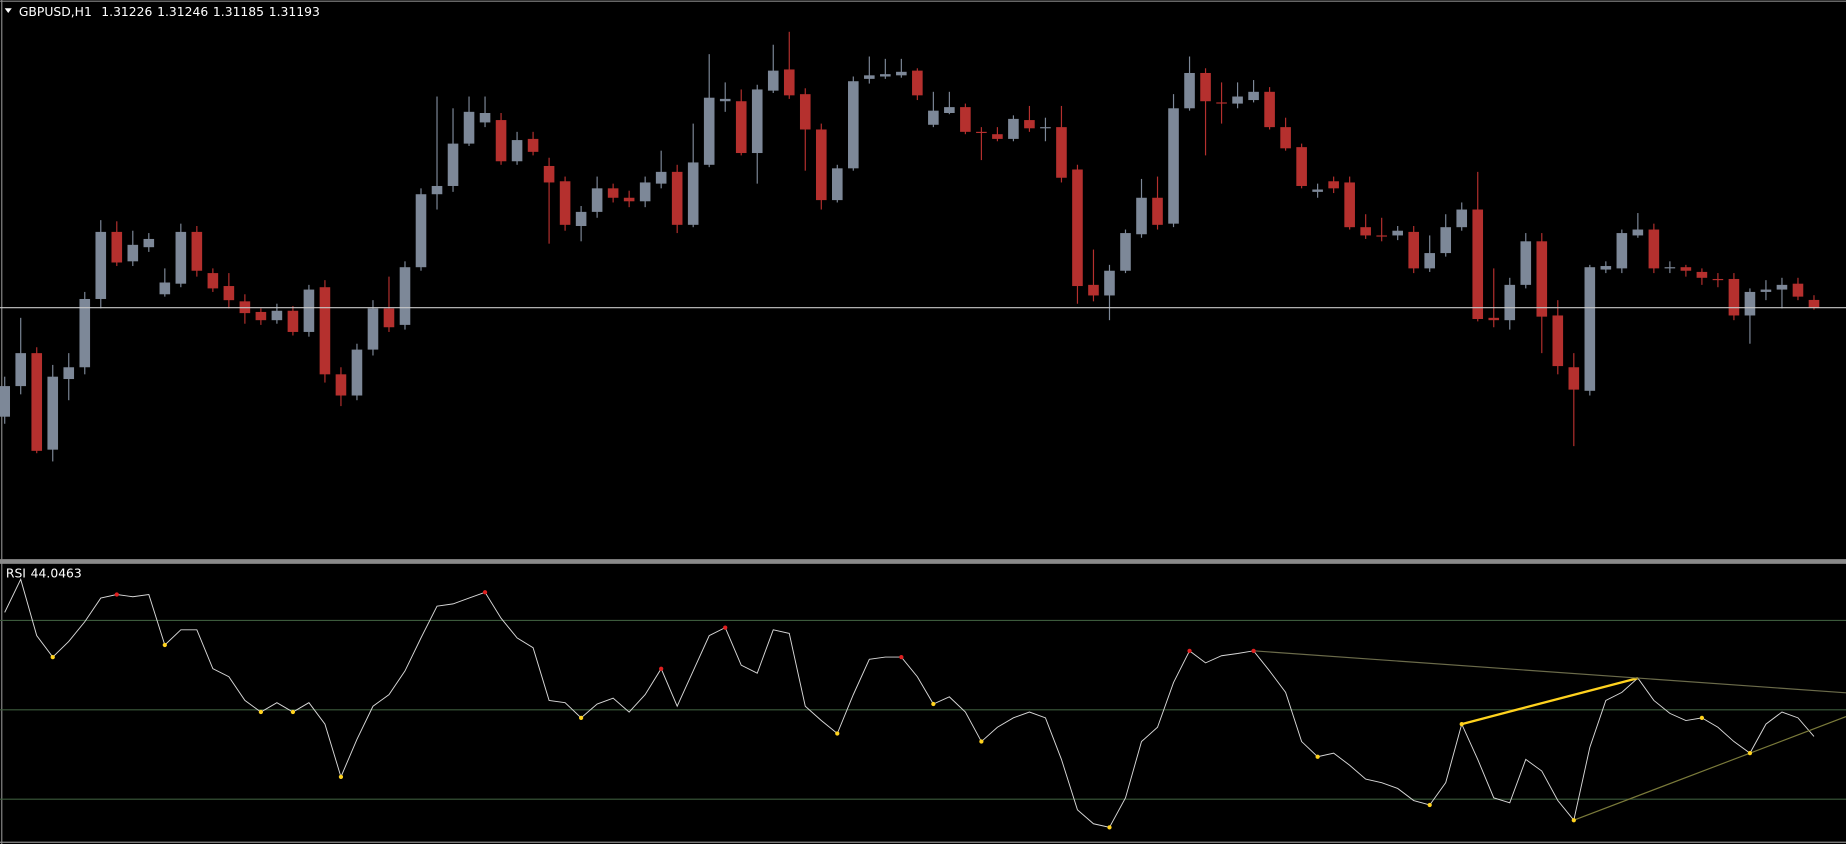 This screenshot has width=1846, height=844. Describe the element at coordinates (182, 11) in the screenshot. I see `high-value: 1.31246` at that location.